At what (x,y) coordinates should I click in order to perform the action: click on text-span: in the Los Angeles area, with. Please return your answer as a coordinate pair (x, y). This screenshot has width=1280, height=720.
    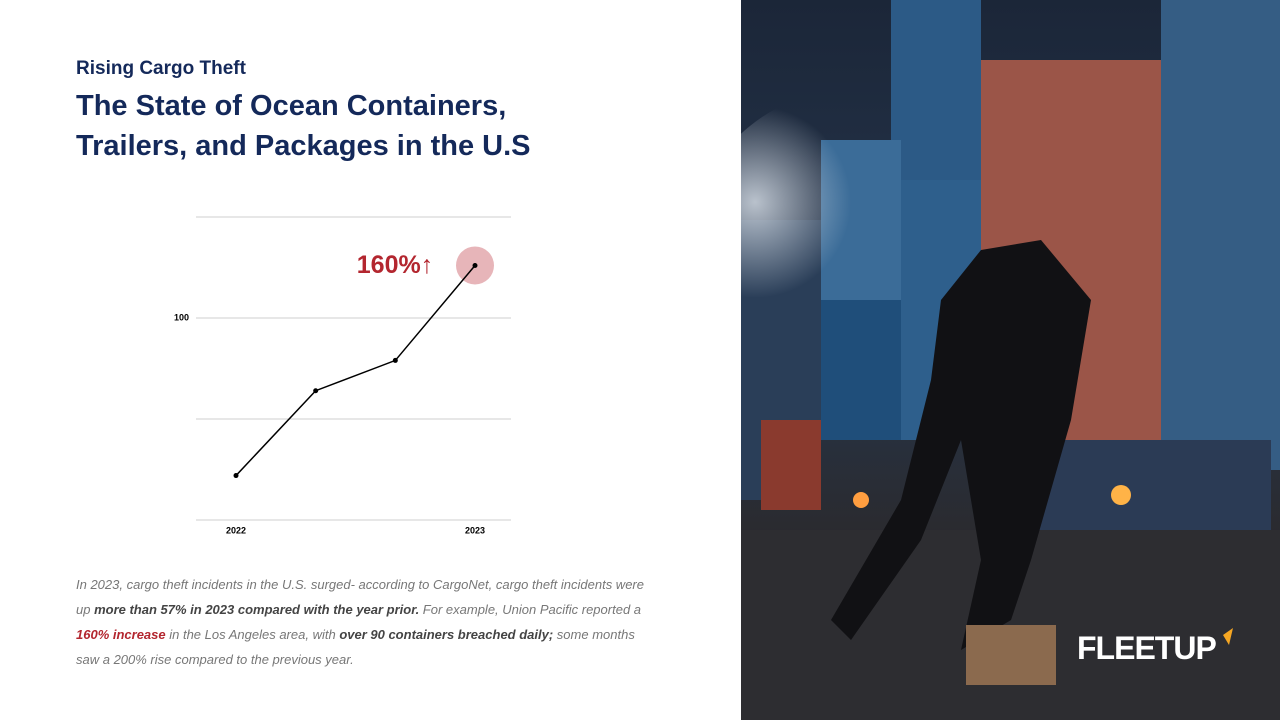
    Looking at the image, I should click on (252, 634).